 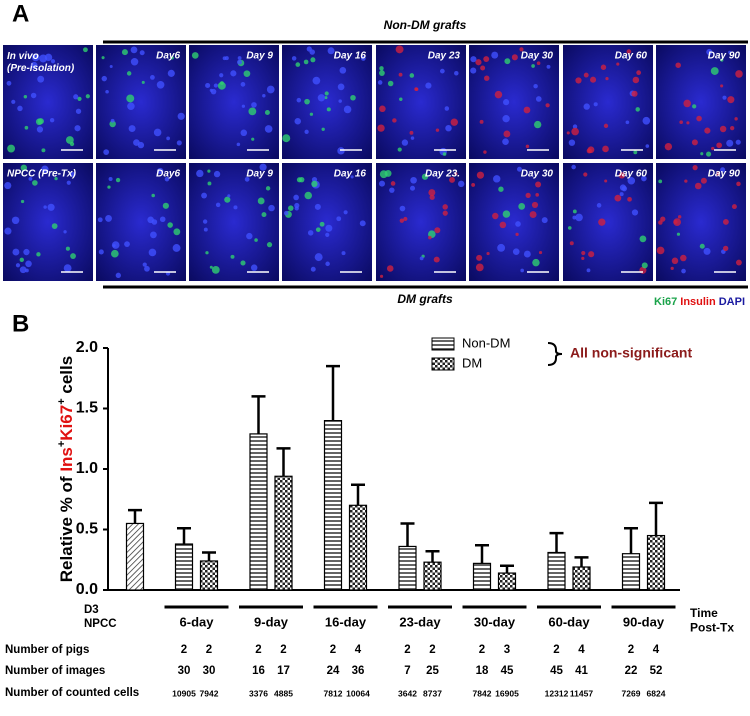 What do you see at coordinates (507, 671) in the screenshot?
I see `table-cell: 45` at bounding box center [507, 671].